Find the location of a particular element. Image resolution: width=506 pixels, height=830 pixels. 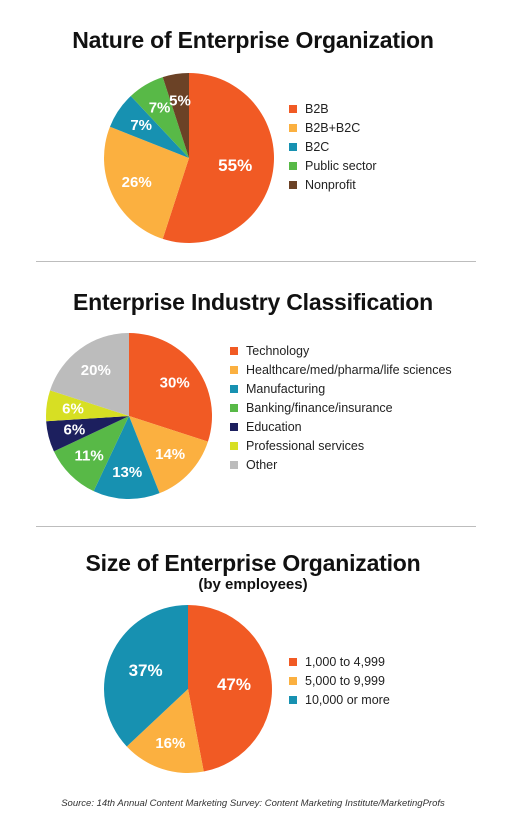

legend-label: Healthcare/med/pharma/life sciences is located at coordinates (349, 369).